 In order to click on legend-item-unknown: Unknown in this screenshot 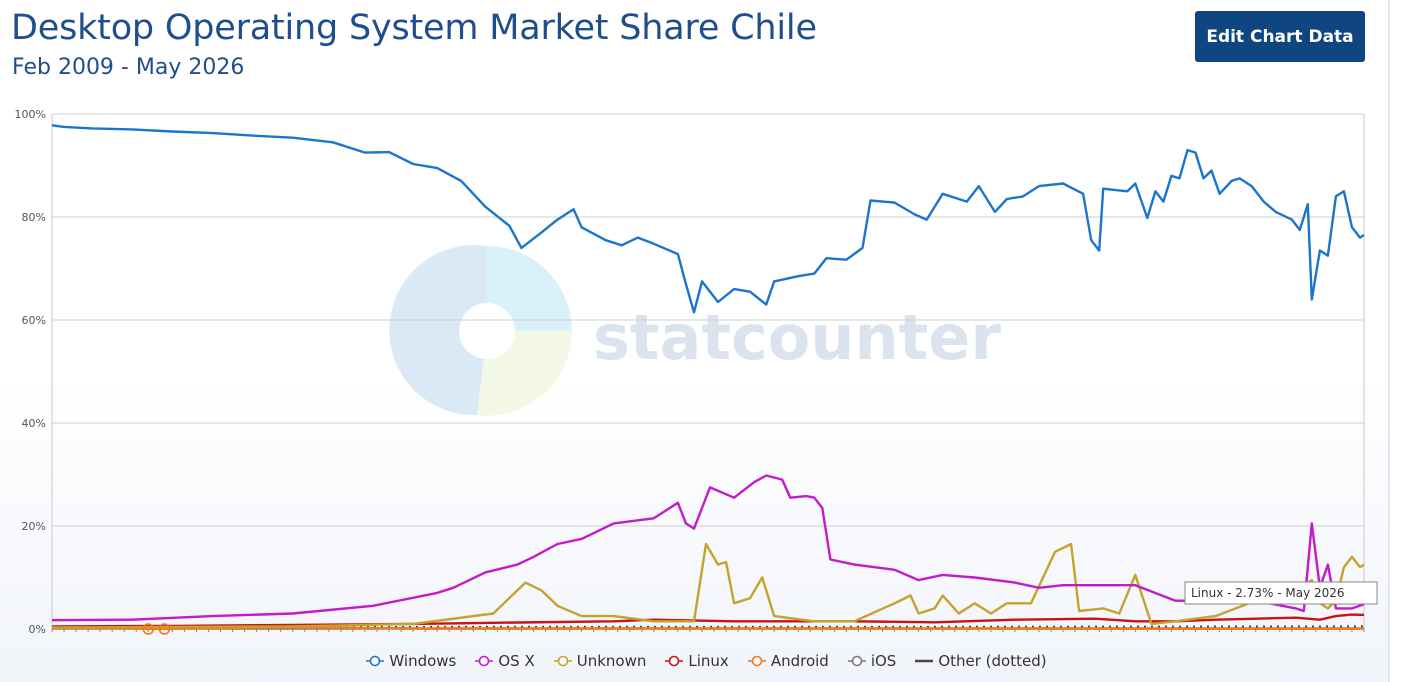, I will do `click(600, 661)`.